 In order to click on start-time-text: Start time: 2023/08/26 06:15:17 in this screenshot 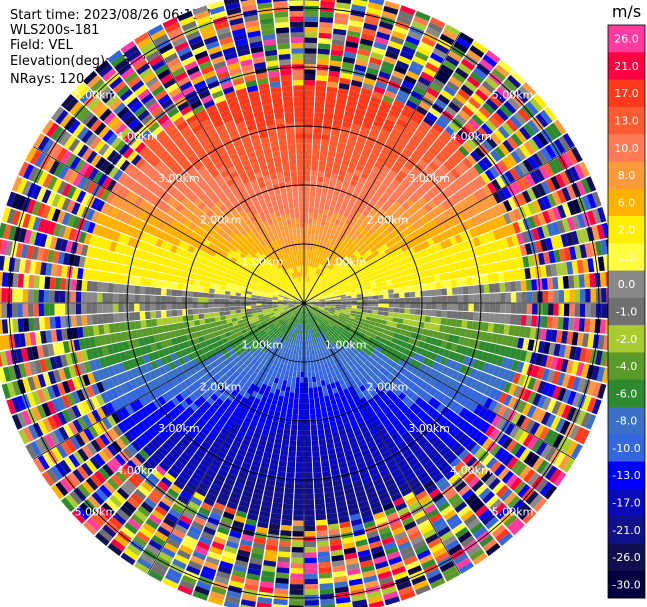, I will do `click(116, 15)`.